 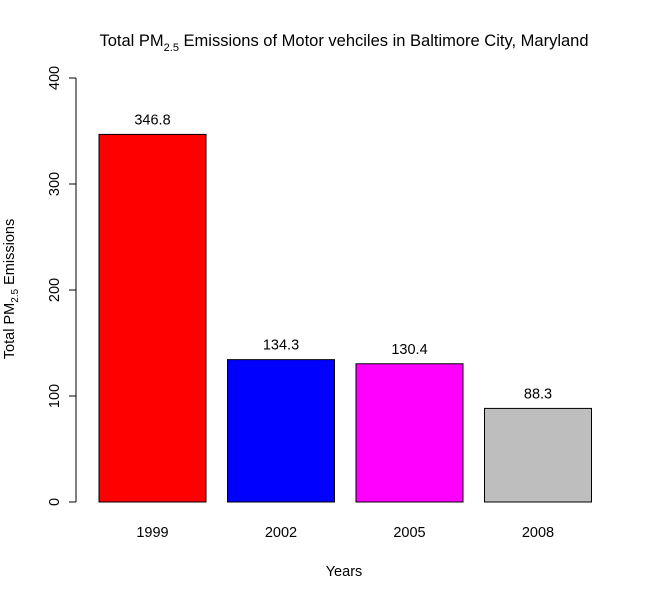 I want to click on bar-value-label: 130.4, so click(x=409, y=350).